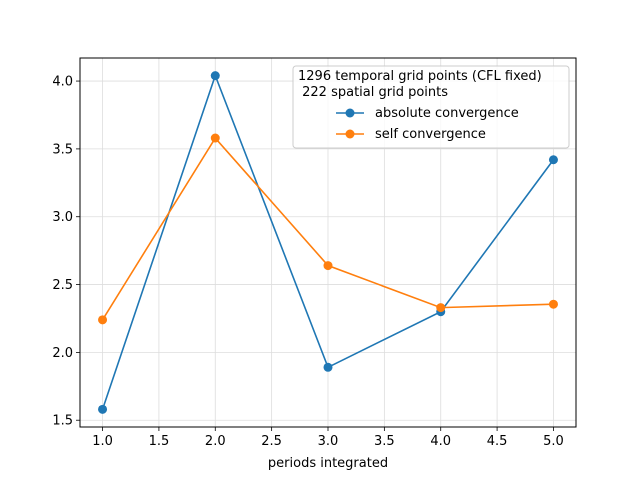 Image resolution: width=640 pixels, height=480 pixels. I want to click on legend-entry-self: self convergence, so click(411, 134).